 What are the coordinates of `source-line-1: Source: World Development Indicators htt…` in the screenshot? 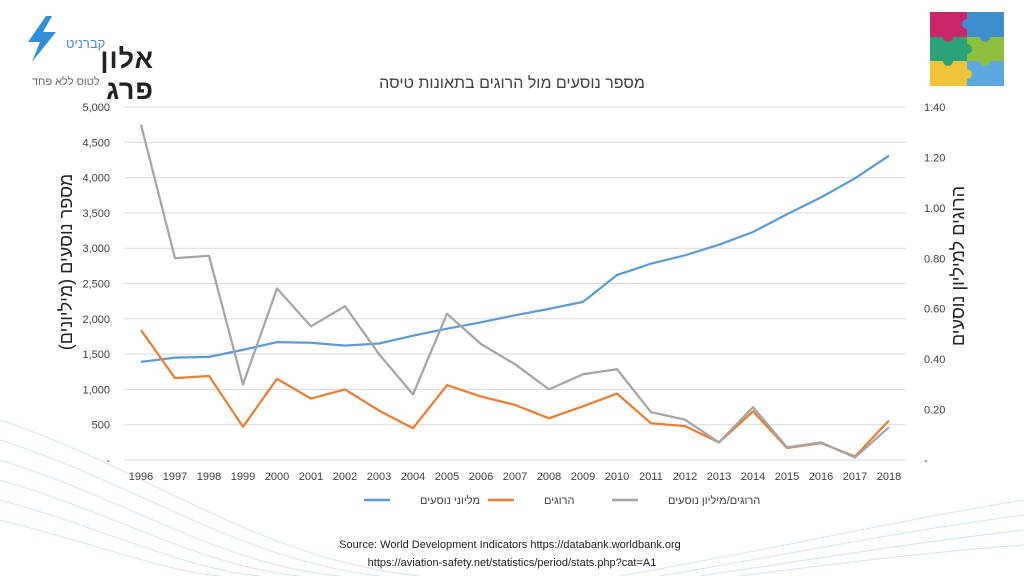 It's located at (510, 545).